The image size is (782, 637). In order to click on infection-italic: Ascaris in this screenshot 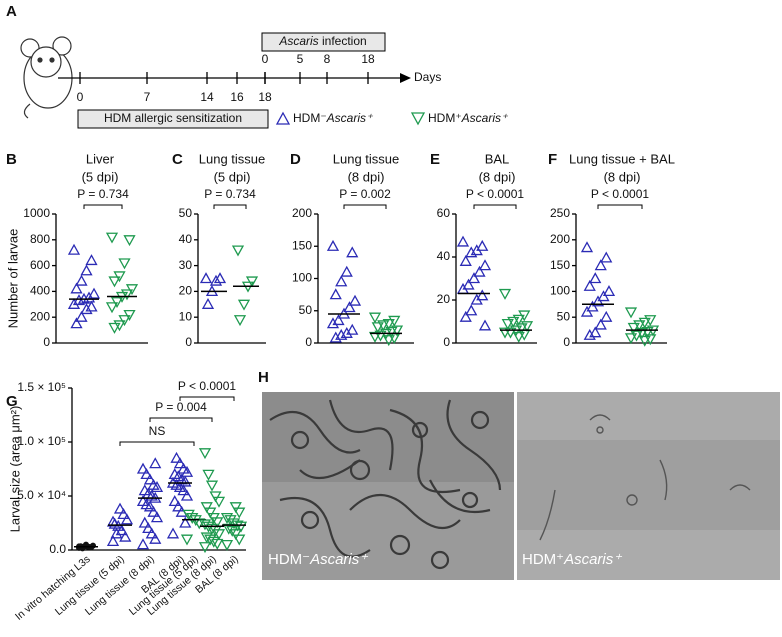, I will do `click(298, 41)`.